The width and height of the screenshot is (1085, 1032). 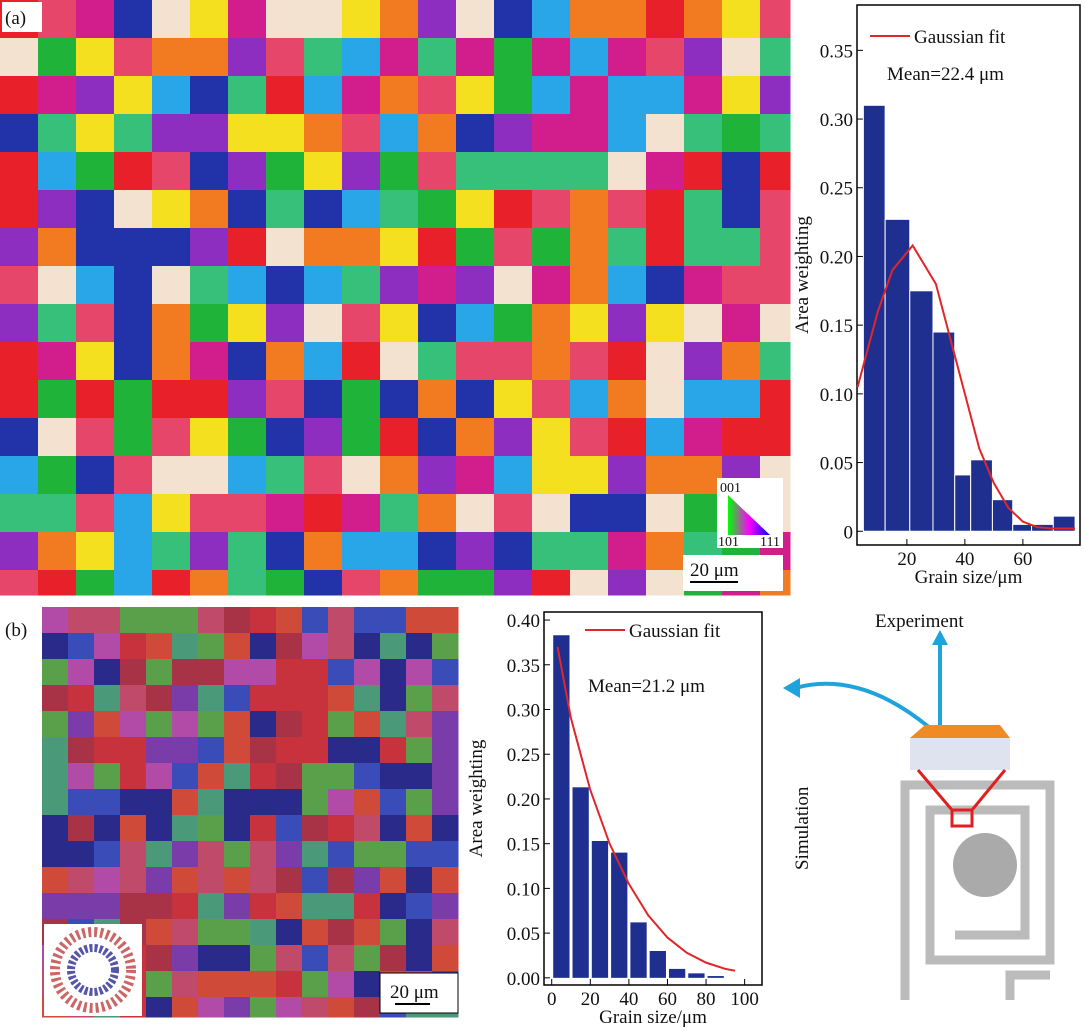 What do you see at coordinates (523, 979) in the screenshot?
I see `y-tick-label: 0.00` at bounding box center [523, 979].